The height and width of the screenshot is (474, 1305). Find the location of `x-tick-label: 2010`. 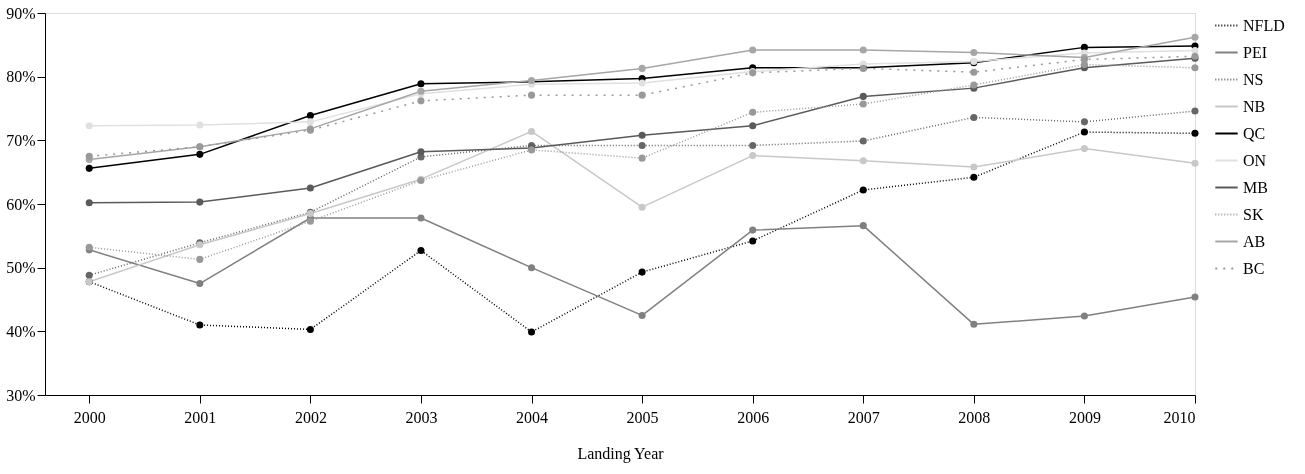

x-tick-label: 2010 is located at coordinates (1179, 417).